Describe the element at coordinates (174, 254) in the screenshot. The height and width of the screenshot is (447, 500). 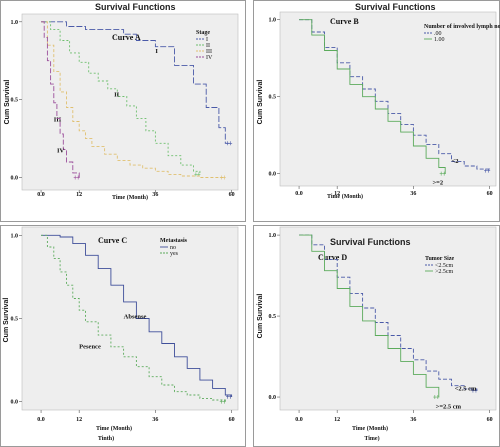
I see `legend-item: yes` at that location.